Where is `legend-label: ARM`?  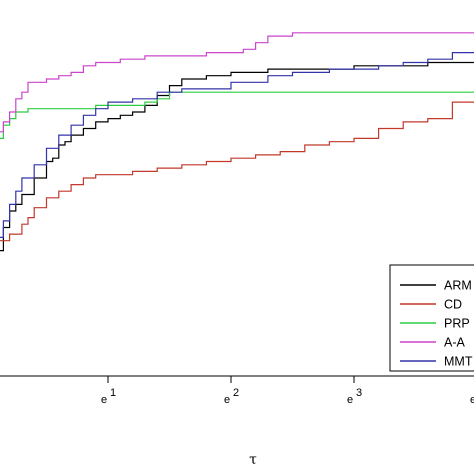 legend-label: ARM is located at coordinates (458, 286).